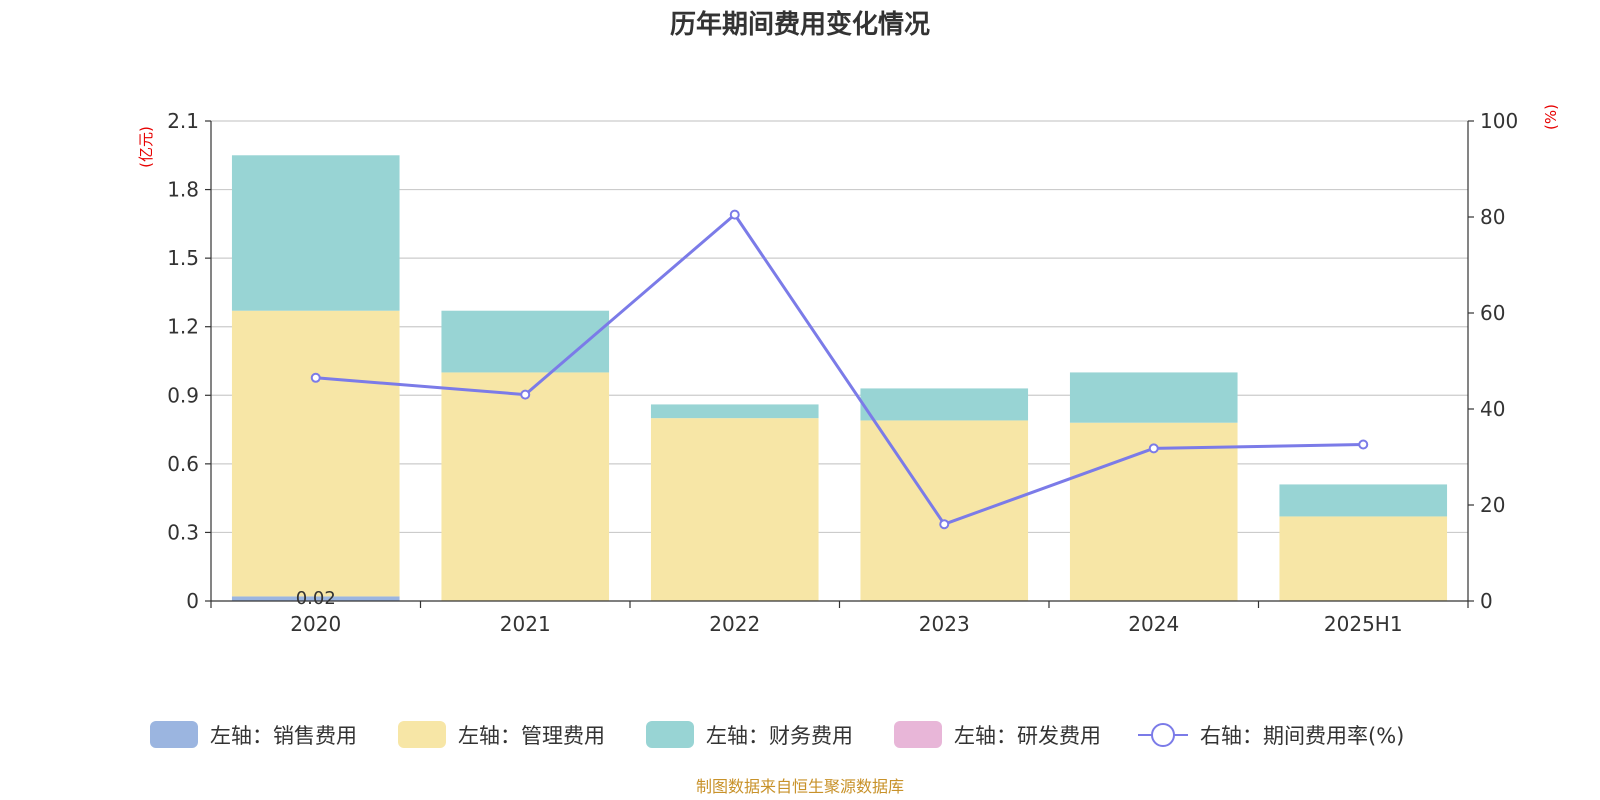  Describe the element at coordinates (315, 453) in the screenshot. I see `bar-s1-2020` at that location.